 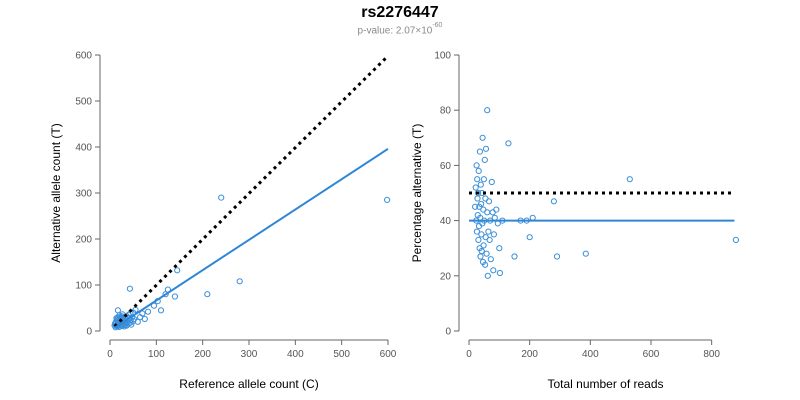 What do you see at coordinates (83, 240) in the screenshot?
I see `left-y-tick-label: 200` at bounding box center [83, 240].